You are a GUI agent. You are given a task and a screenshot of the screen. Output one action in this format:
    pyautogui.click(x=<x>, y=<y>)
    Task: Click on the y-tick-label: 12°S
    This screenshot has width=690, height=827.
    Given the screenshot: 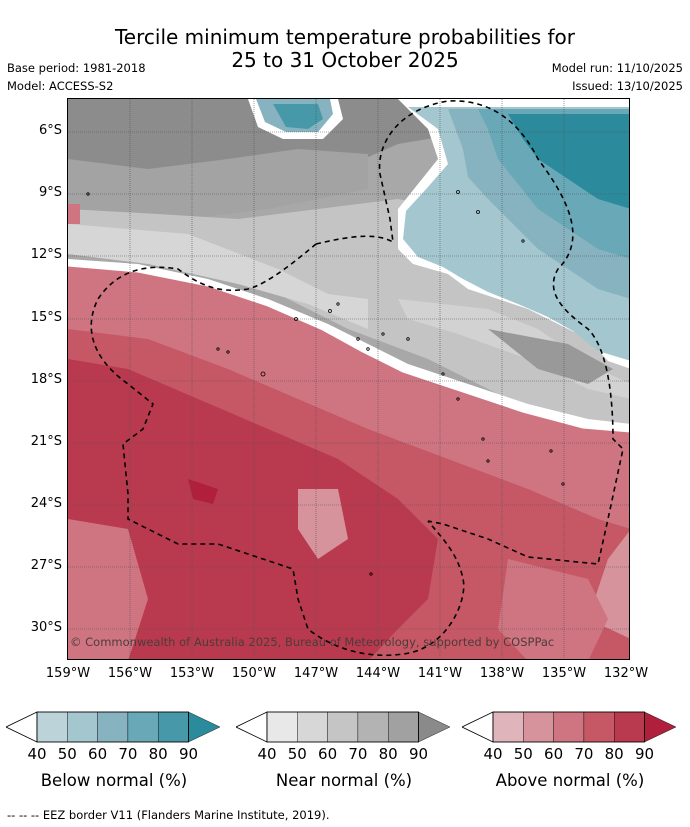 What is the action you would take?
    pyautogui.click(x=46, y=254)
    